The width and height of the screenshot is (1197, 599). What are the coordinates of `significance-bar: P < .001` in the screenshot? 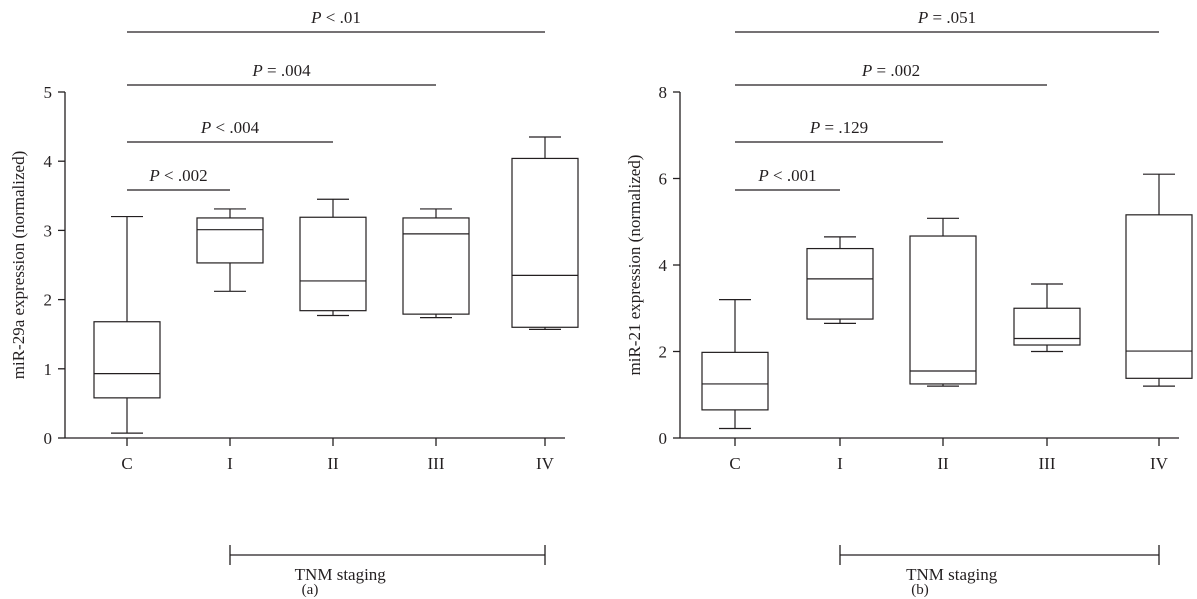 It's located at (787, 178).